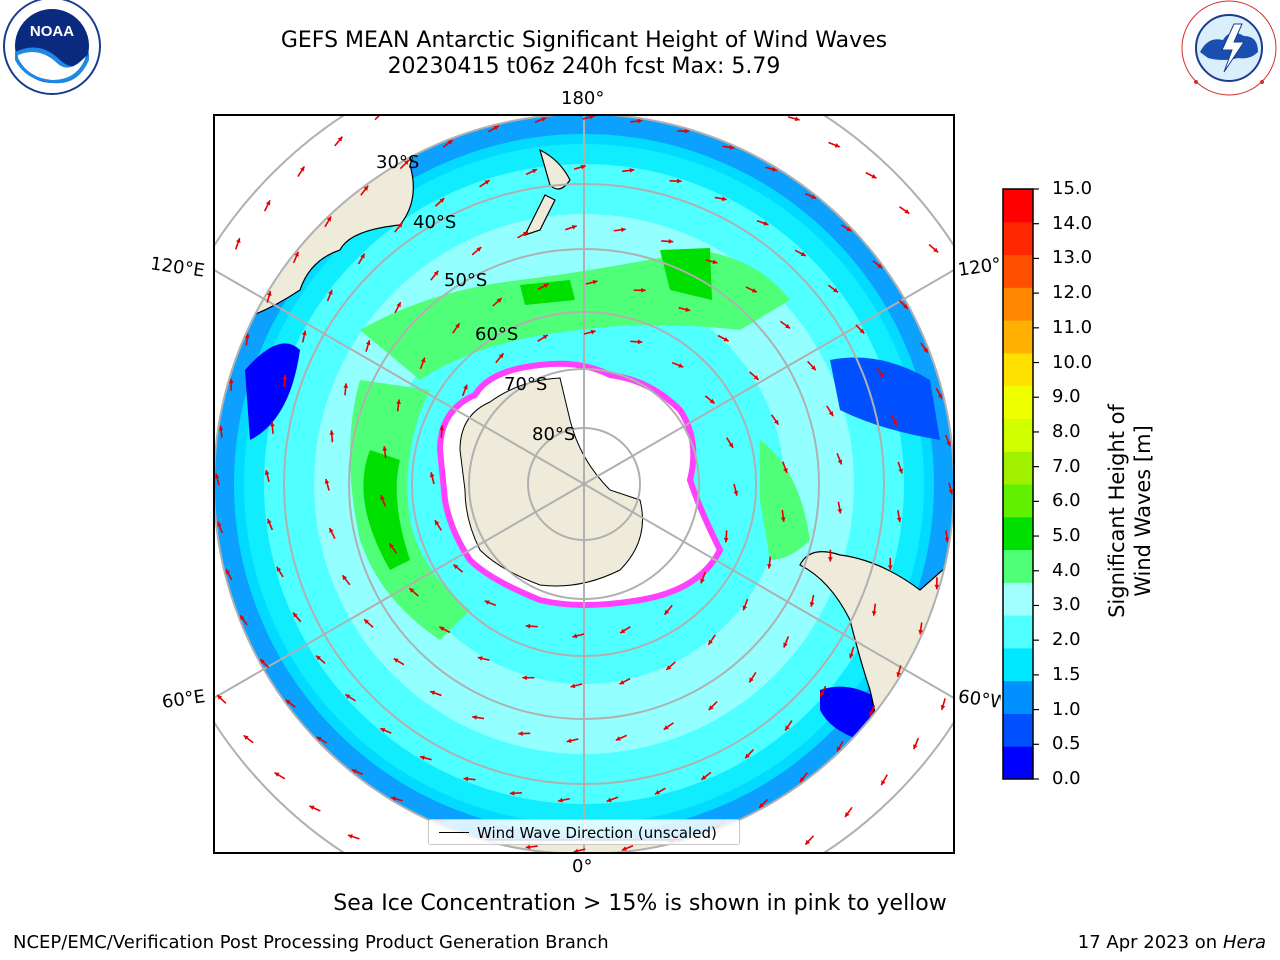 Image resolution: width=1280 pixels, height=960 pixels. What do you see at coordinates (1072, 188) in the screenshot?
I see `colorbar-tick-label: 15.0` at bounding box center [1072, 188].